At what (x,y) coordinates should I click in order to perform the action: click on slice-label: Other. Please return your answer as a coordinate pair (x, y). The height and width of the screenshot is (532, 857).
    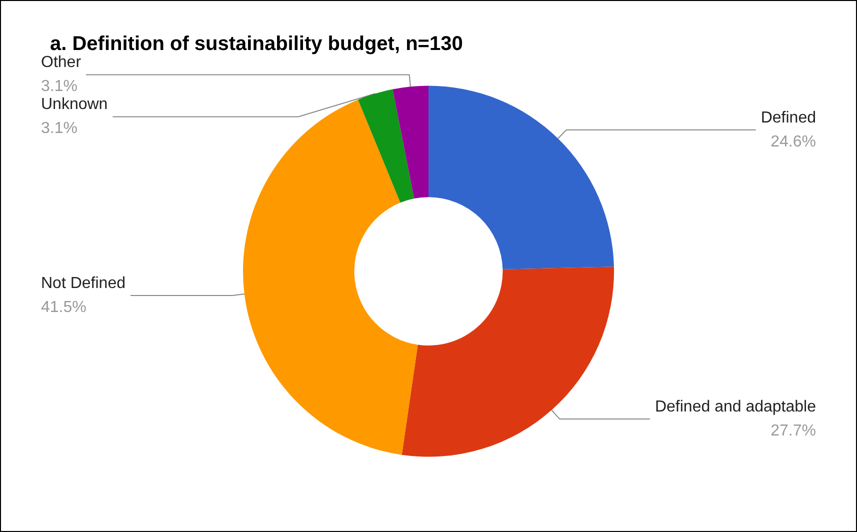
    Looking at the image, I should click on (61, 63).